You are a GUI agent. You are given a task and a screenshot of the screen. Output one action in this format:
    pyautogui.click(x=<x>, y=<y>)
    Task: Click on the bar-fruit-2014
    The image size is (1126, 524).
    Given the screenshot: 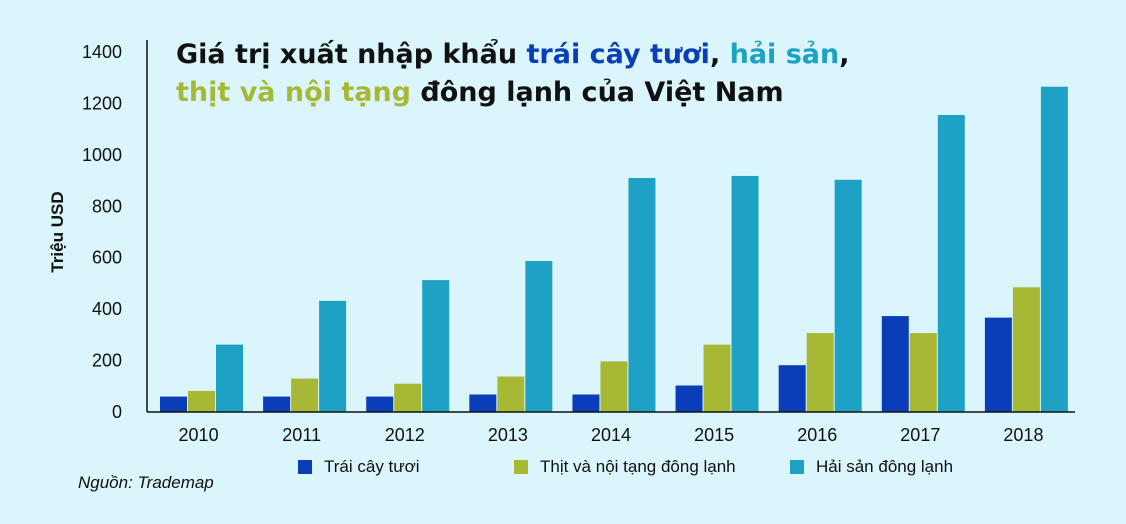 What is the action you would take?
    pyautogui.click(x=586, y=403)
    